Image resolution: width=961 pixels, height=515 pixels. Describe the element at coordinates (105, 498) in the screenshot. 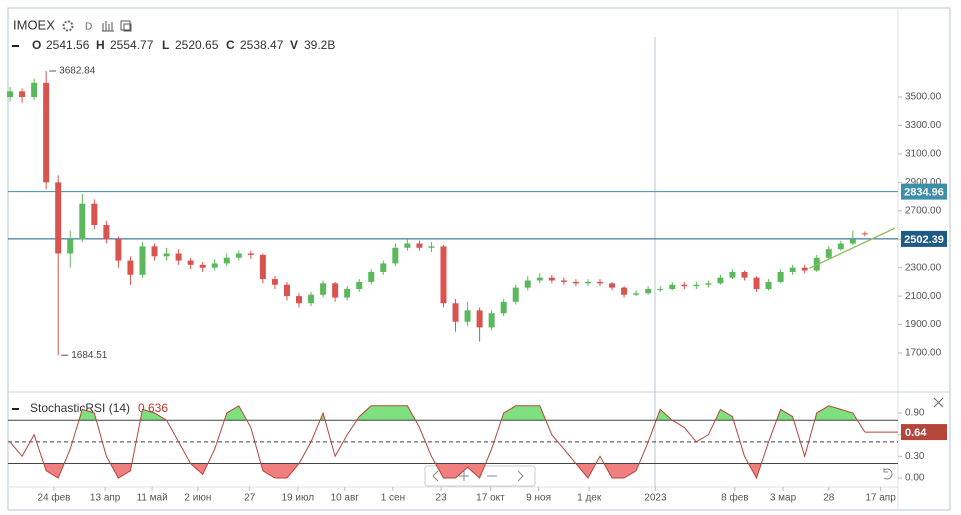

I see `x-tick-label: 13 апр` at that location.